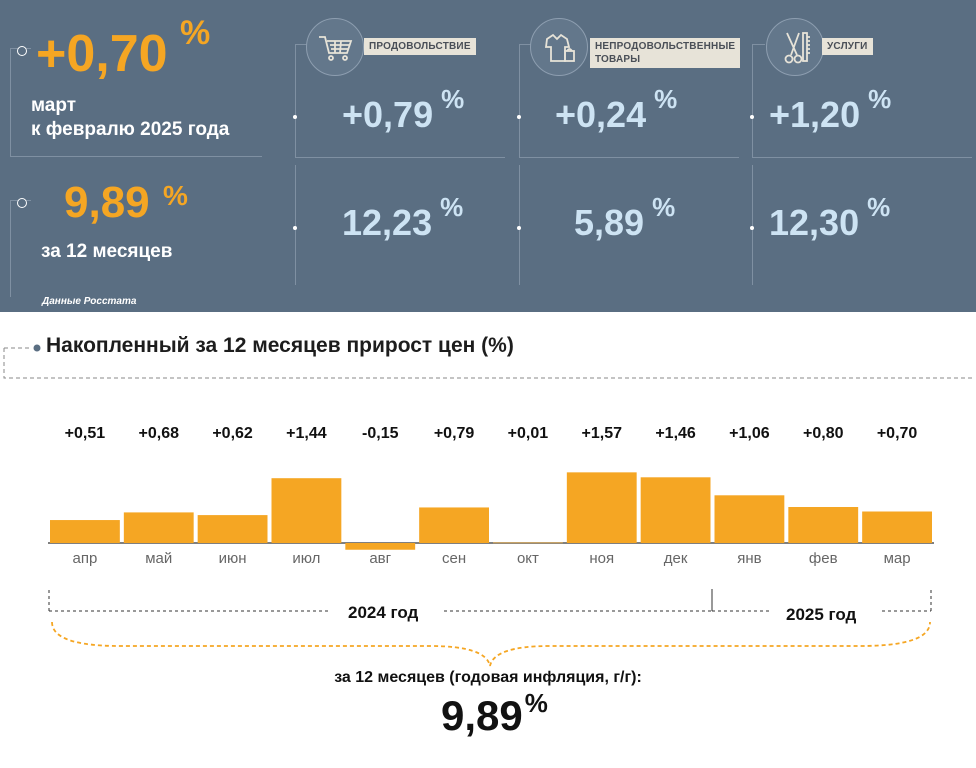 This screenshot has width=976, height=768. Describe the element at coordinates (528, 543) in the screenshot. I see `bar-окт` at that location.